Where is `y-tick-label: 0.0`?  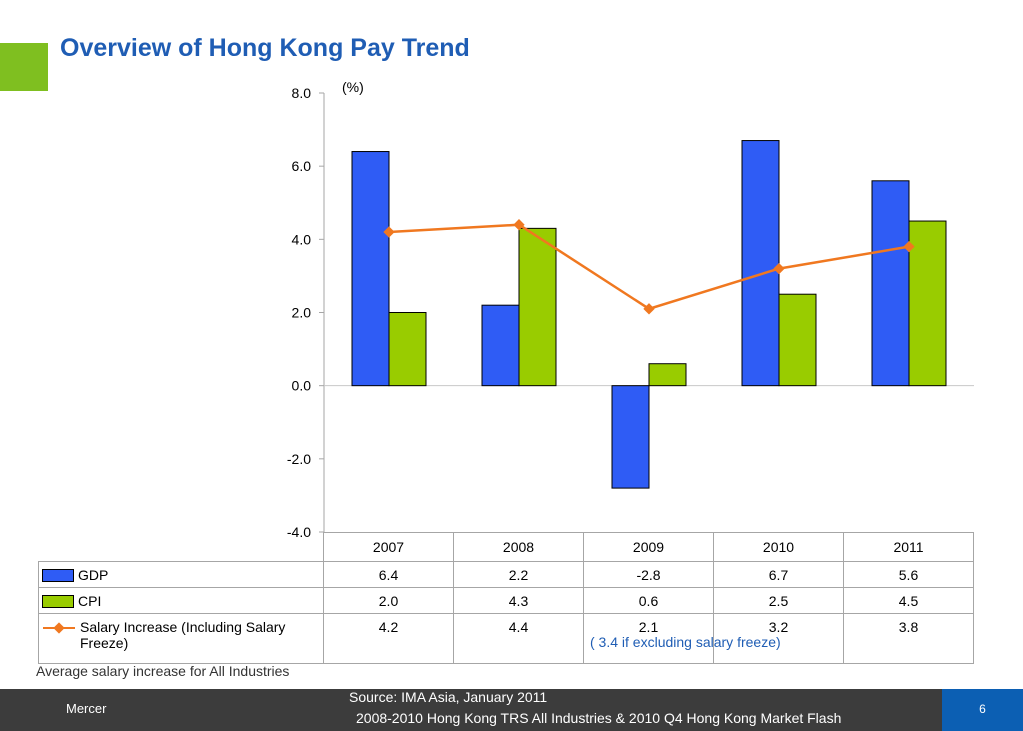 y-tick-label: 0.0 is located at coordinates (302, 386).